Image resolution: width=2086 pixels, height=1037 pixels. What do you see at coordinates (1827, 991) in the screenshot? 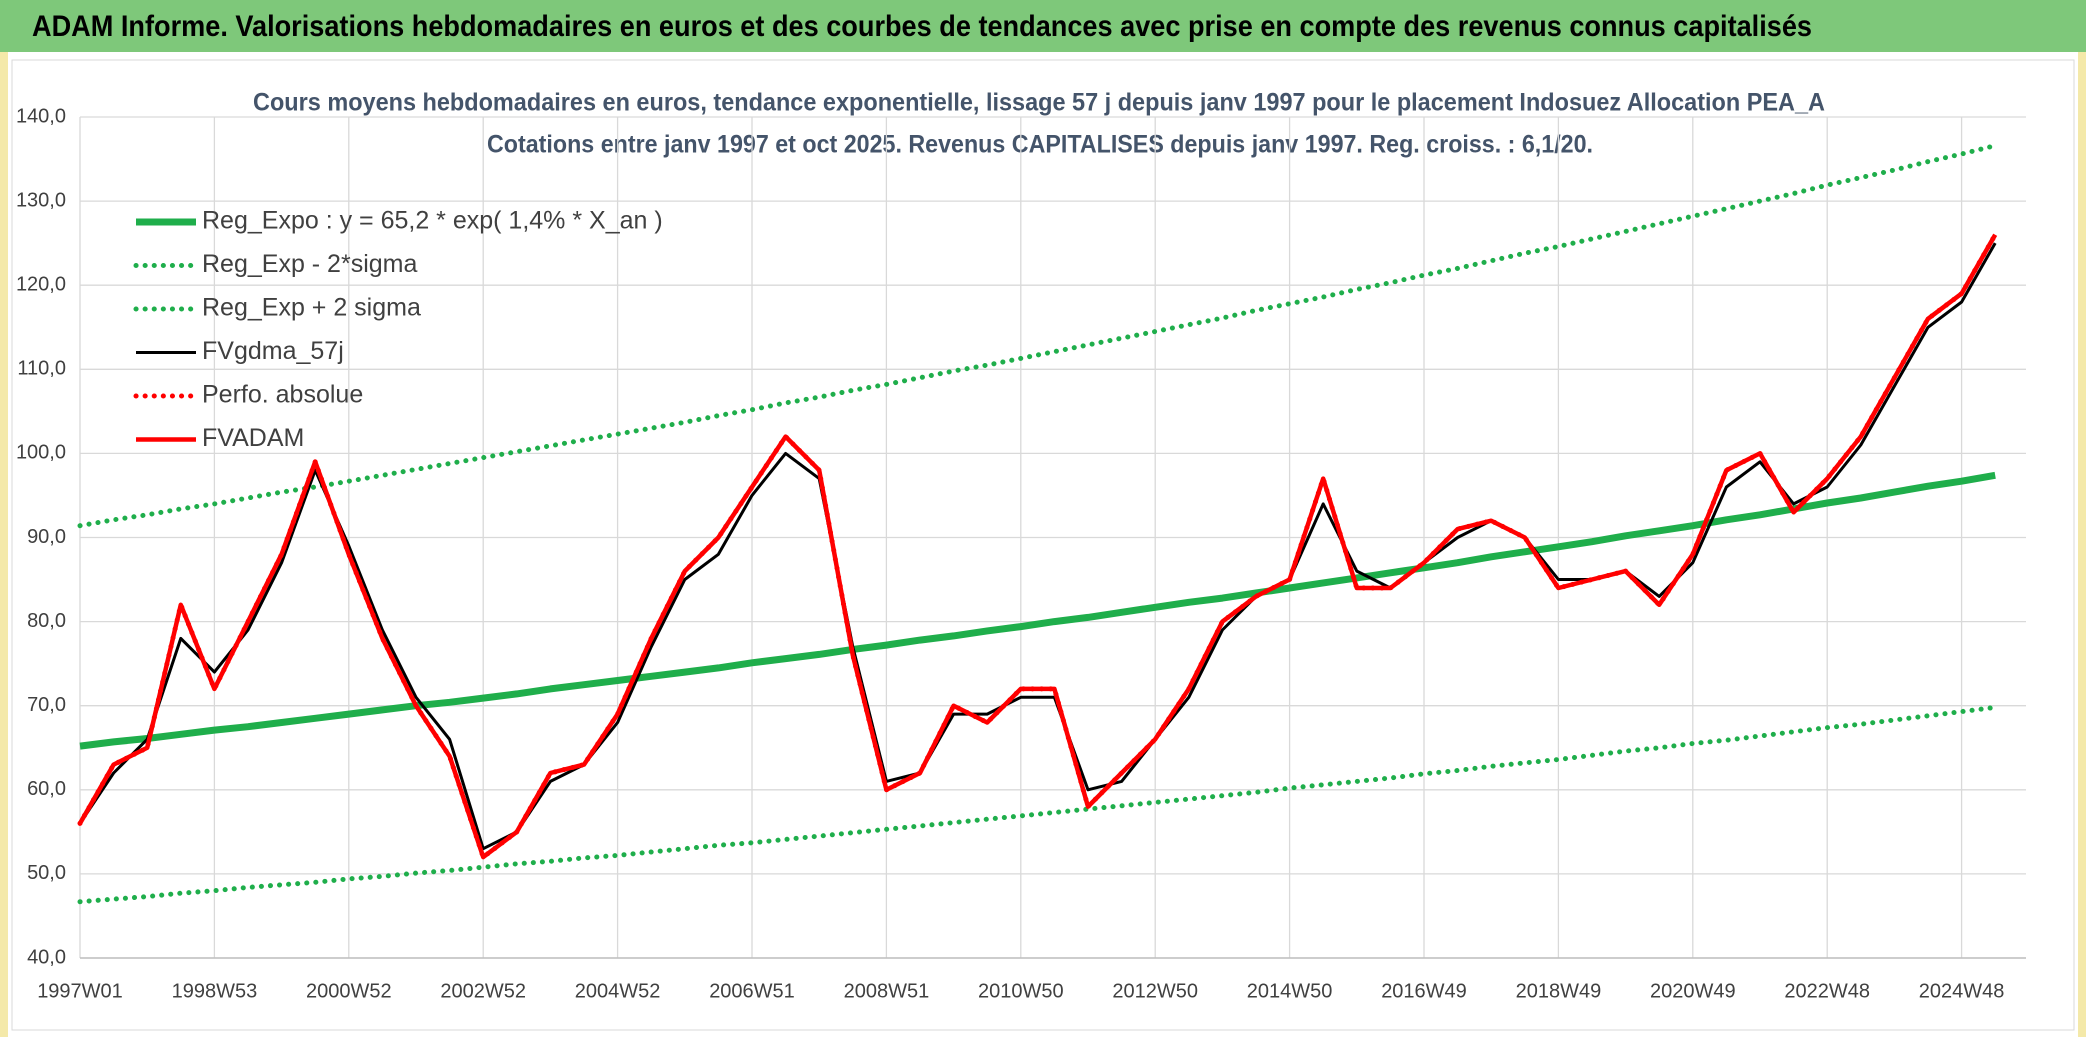
I see `x-tick-label: 2022W48` at bounding box center [1827, 991].